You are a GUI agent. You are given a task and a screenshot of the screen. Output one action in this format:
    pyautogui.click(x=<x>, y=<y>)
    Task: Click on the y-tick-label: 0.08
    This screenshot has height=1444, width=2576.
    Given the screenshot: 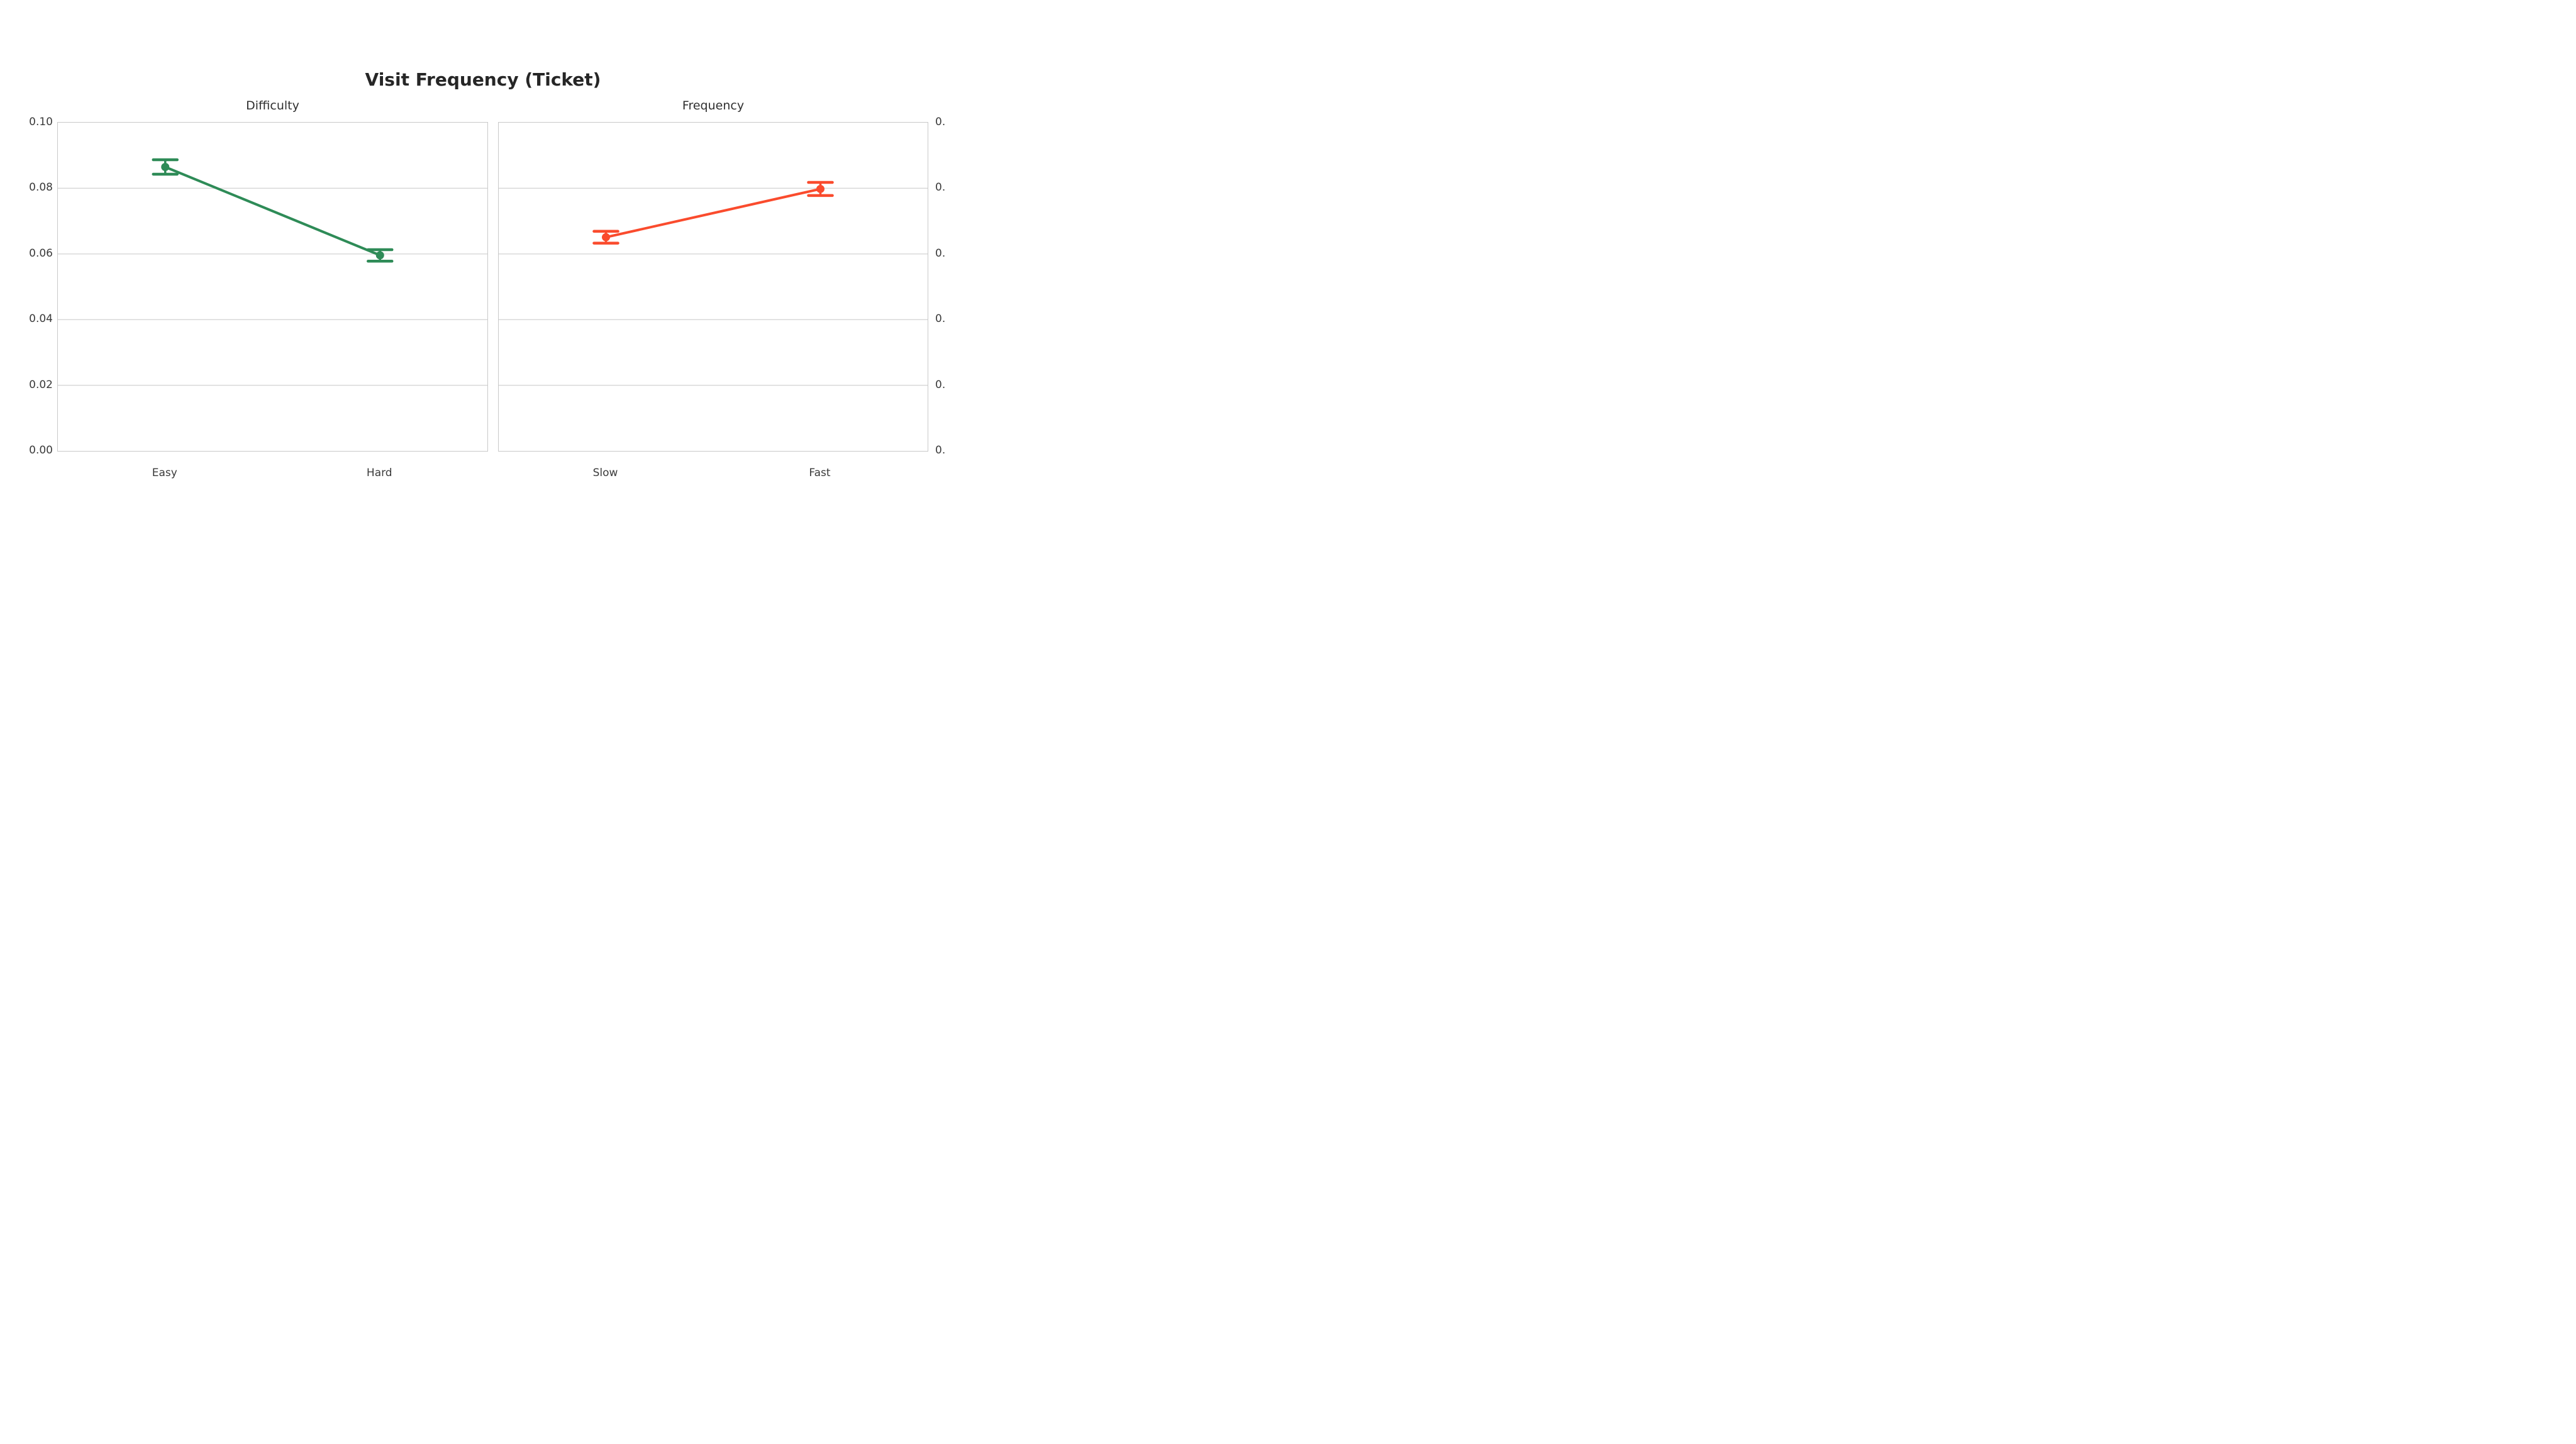 What is the action you would take?
    pyautogui.click(x=41, y=188)
    